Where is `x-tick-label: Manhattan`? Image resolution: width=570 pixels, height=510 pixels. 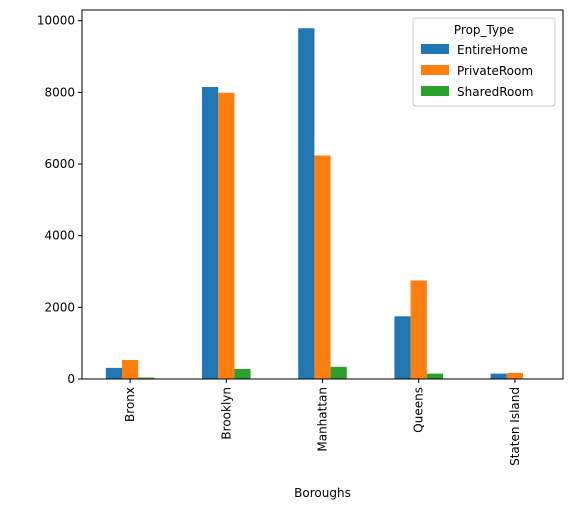
x-tick-label: Manhattan is located at coordinates (323, 419).